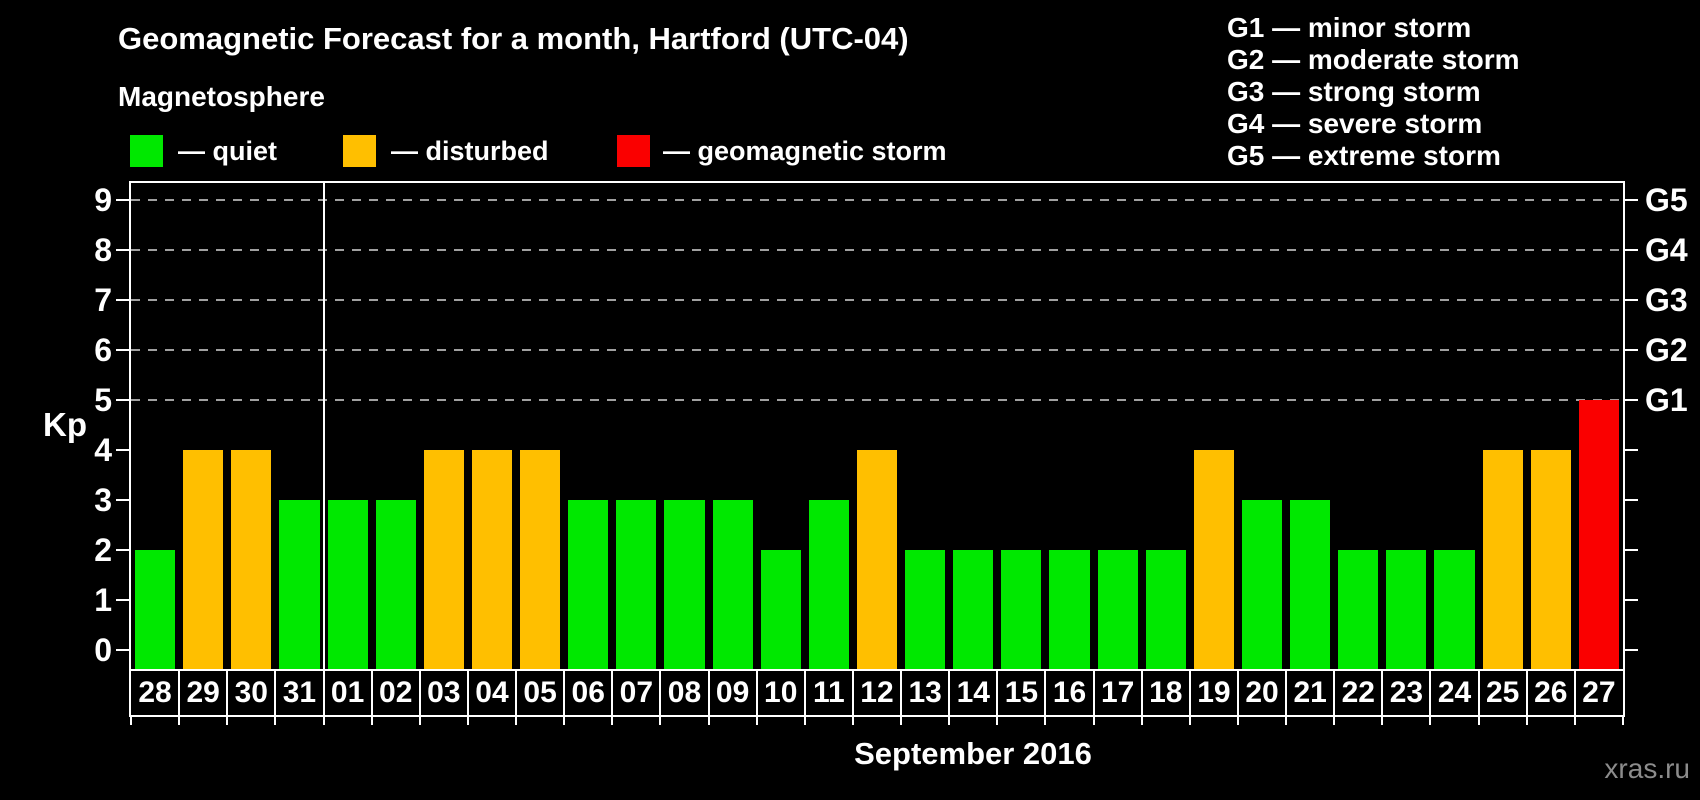 The height and width of the screenshot is (800, 1700). Describe the element at coordinates (227, 151) in the screenshot. I see `legend-label-quiet: — quiet` at that location.